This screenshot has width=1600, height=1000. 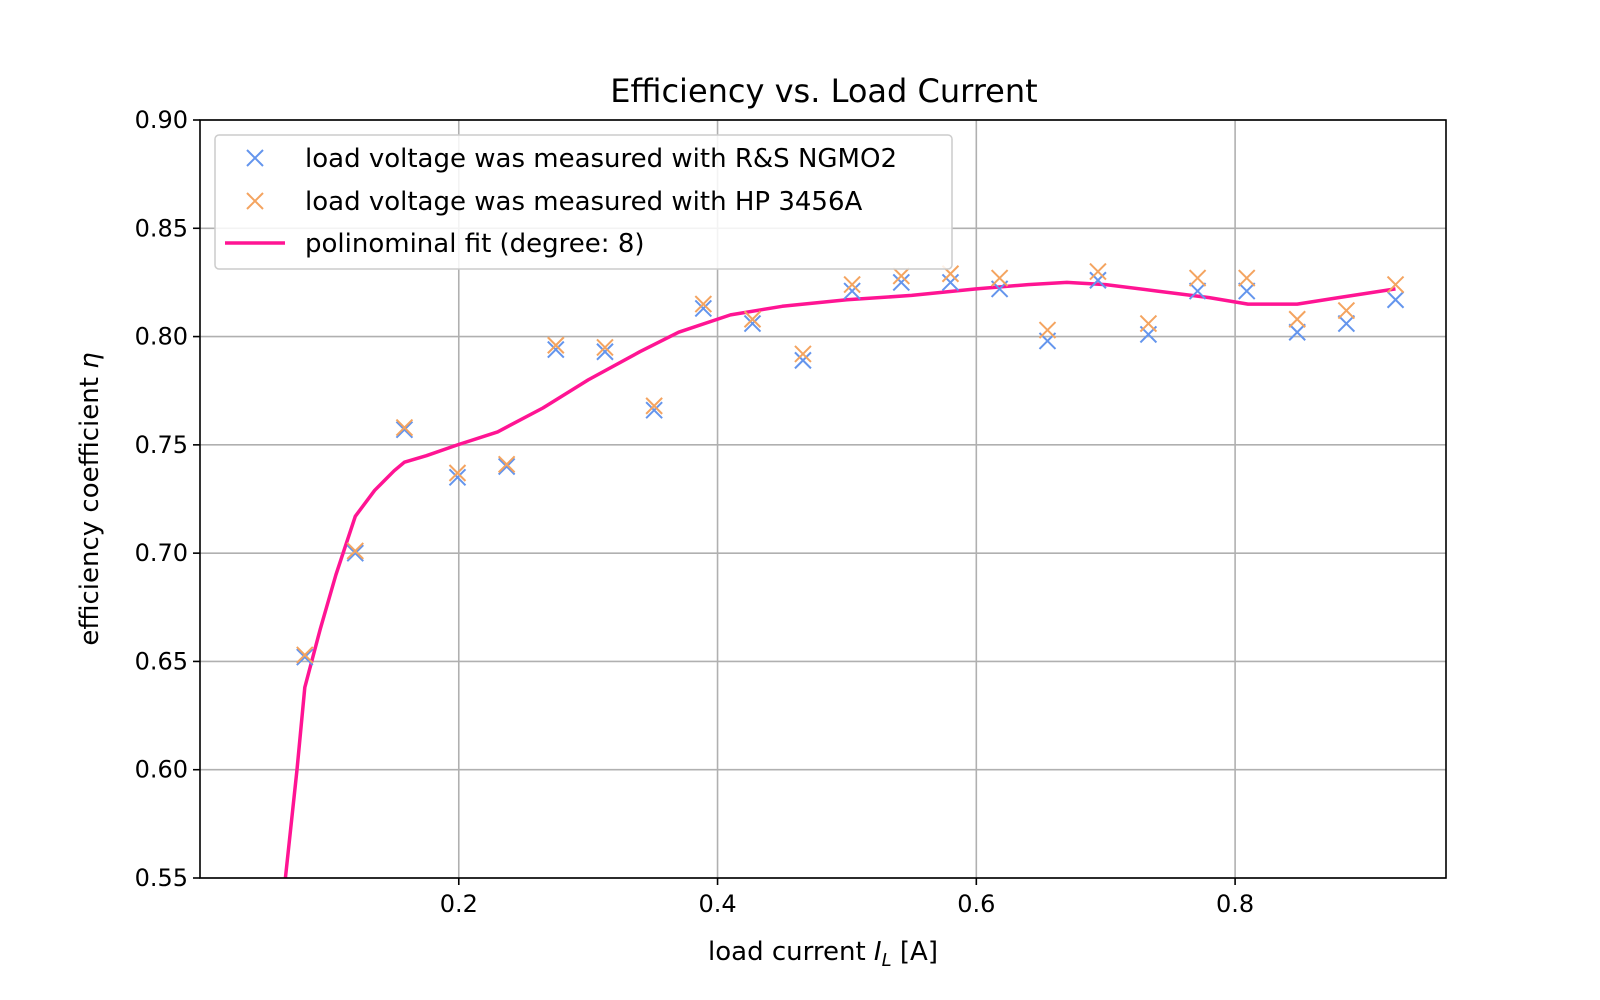 I want to click on y-tick-label: 0.60, so click(x=161, y=770).